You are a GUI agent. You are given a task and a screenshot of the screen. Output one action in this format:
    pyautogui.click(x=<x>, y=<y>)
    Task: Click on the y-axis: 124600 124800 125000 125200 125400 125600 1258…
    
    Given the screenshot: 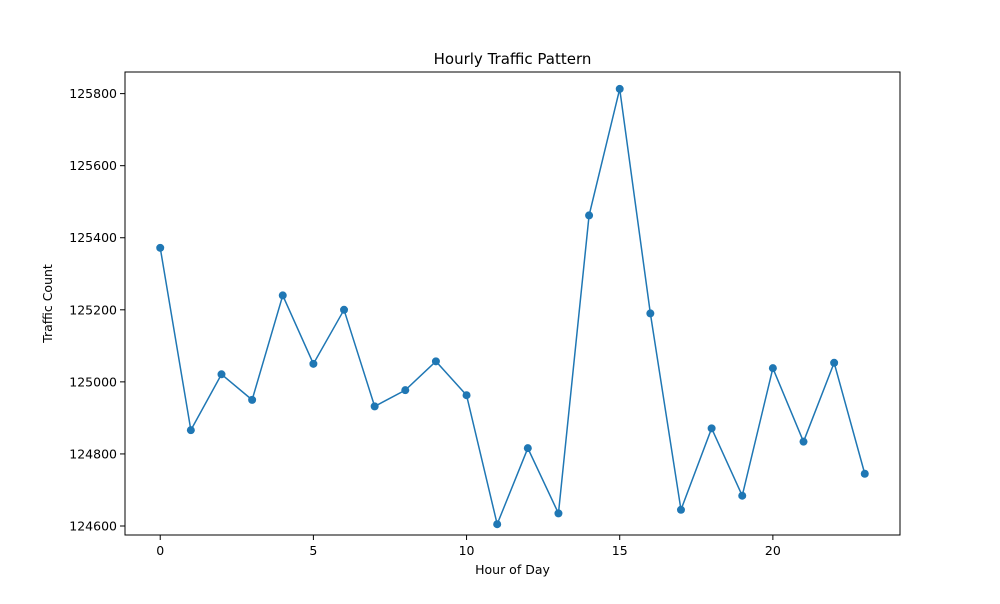 What is the action you would take?
    pyautogui.click(x=97, y=309)
    